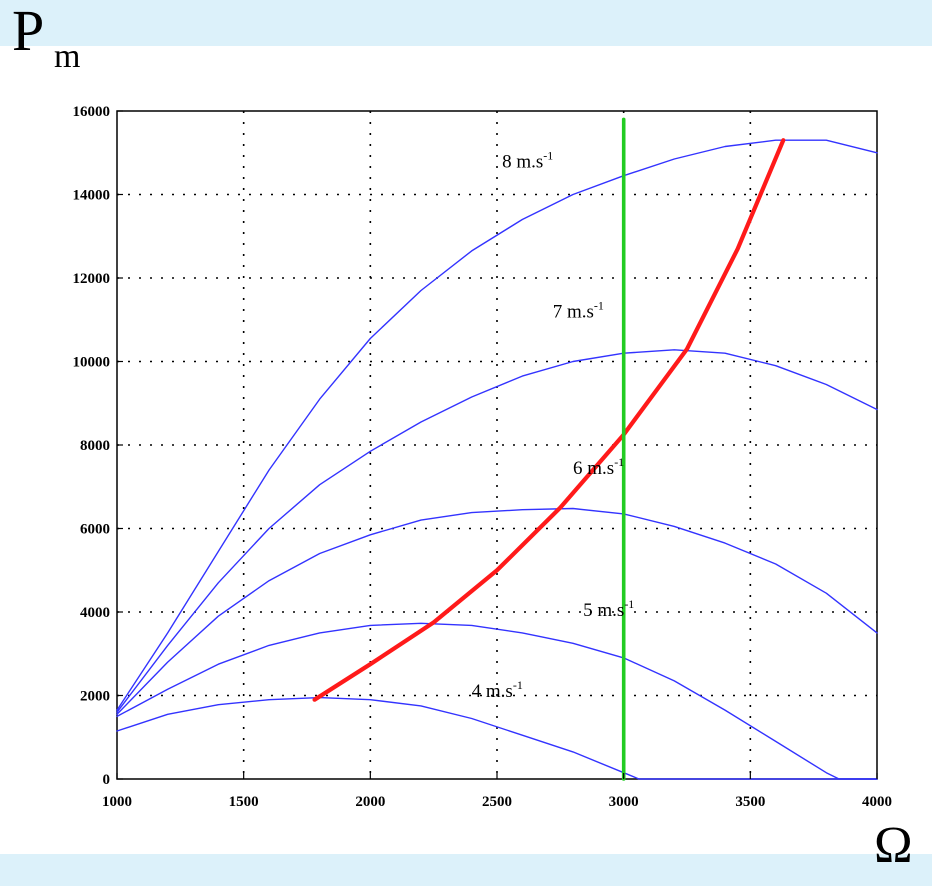 This screenshot has width=932, height=886. What do you see at coordinates (92, 196) in the screenshot?
I see `y-tick-label: 14000` at bounding box center [92, 196].